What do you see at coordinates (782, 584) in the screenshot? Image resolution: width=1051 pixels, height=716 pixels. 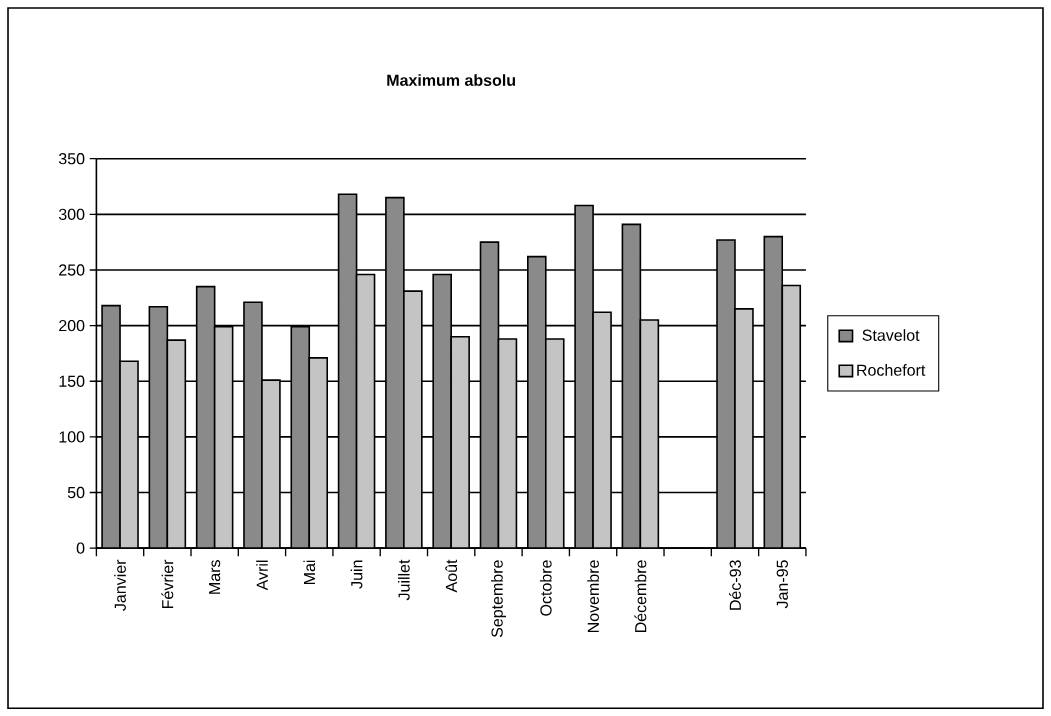 I see `x-tick-label: Jan-95` at bounding box center [782, 584].